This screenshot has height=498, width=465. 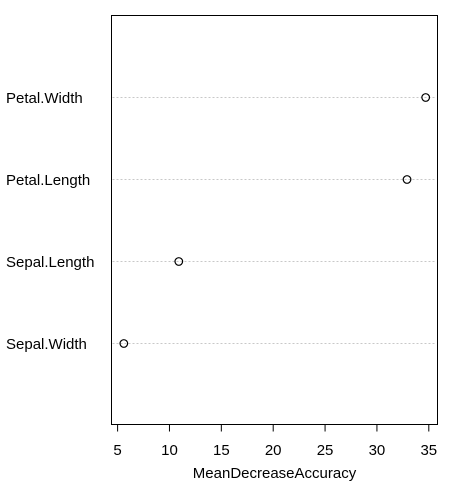 What do you see at coordinates (273, 450) in the screenshot?
I see `x-tick-label: 20` at bounding box center [273, 450].